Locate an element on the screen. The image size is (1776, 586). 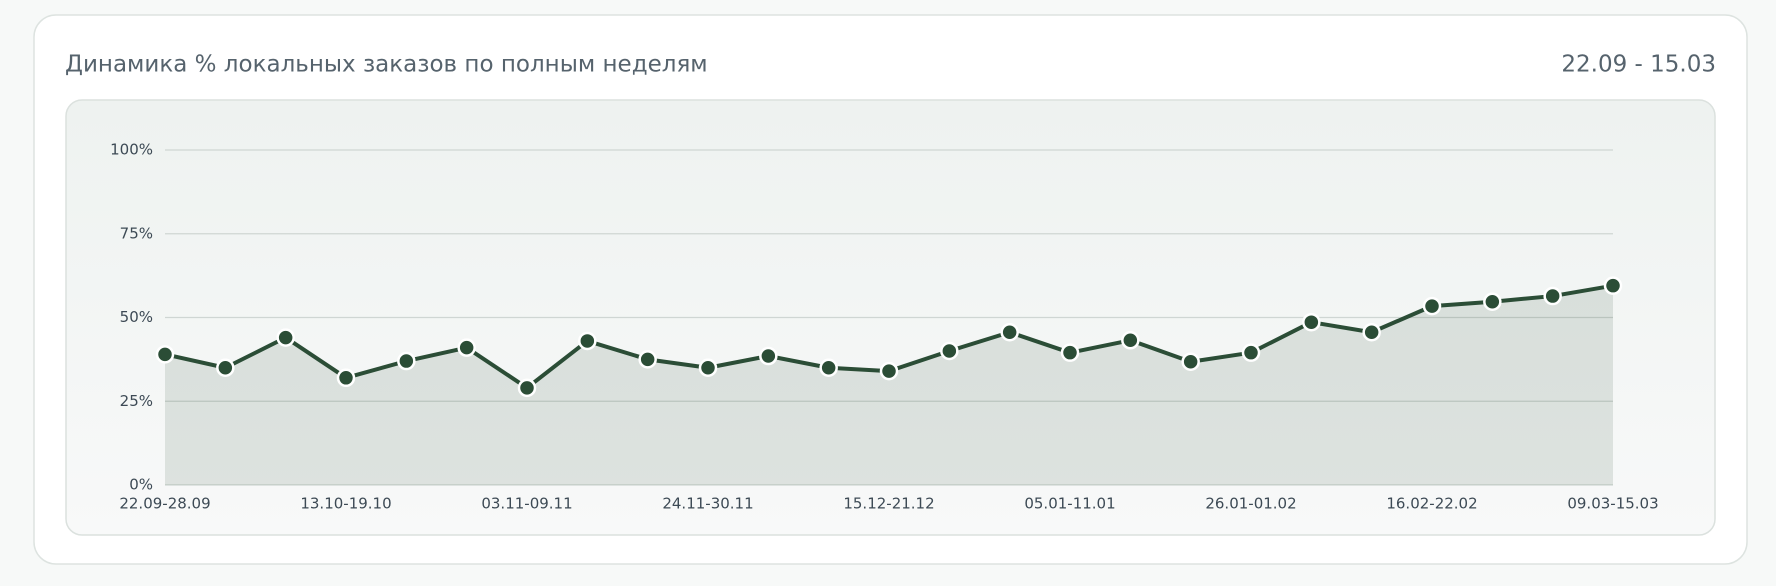
x-tick-label: 05.01-11.01 is located at coordinates (1069, 504).